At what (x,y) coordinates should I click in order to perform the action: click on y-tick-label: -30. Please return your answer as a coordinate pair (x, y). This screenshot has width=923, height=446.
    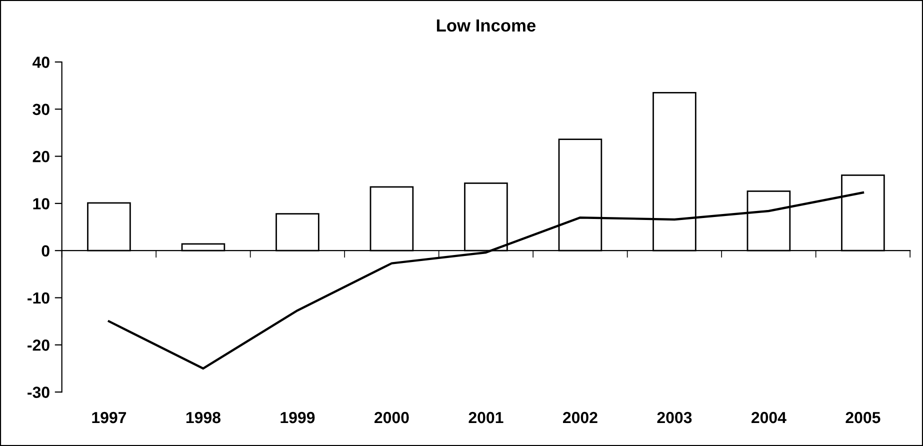
    Looking at the image, I should click on (39, 392).